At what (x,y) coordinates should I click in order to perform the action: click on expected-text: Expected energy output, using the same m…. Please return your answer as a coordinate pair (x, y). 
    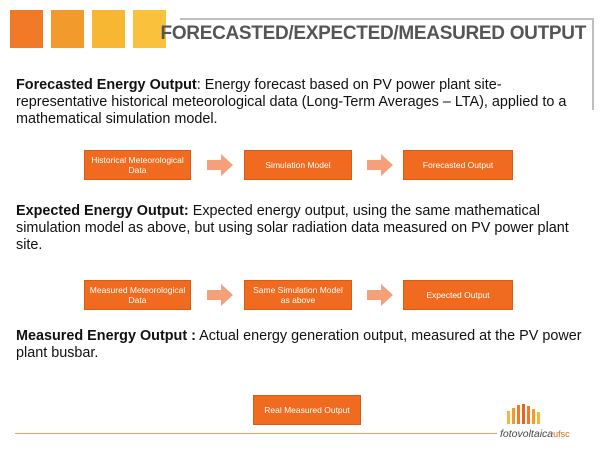
    Looking at the image, I should click on (292, 228).